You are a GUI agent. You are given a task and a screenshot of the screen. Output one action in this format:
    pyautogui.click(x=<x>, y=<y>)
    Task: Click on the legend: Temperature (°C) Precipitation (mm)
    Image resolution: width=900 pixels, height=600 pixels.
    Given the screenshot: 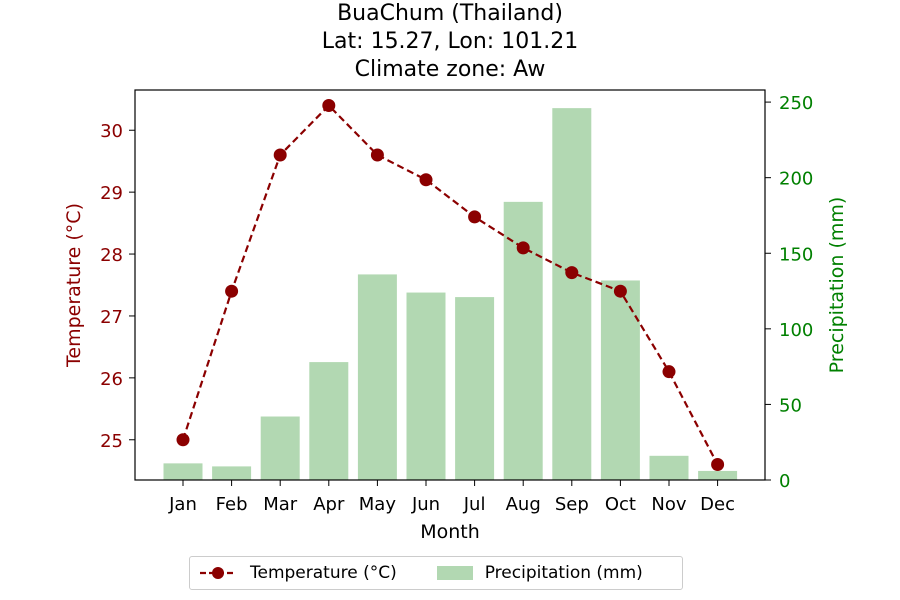 What is the action you would take?
    pyautogui.click(x=436, y=573)
    